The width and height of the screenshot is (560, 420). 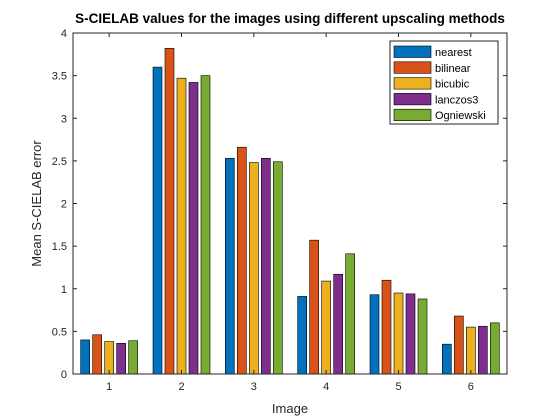 What do you see at coordinates (460, 116) in the screenshot?
I see `legend-label-Ogniewski: Ogniewski` at bounding box center [460, 116].